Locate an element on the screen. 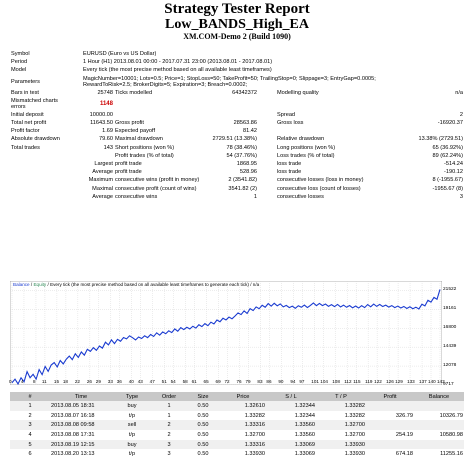  orders-header-1: Time is located at coordinates (81, 396).